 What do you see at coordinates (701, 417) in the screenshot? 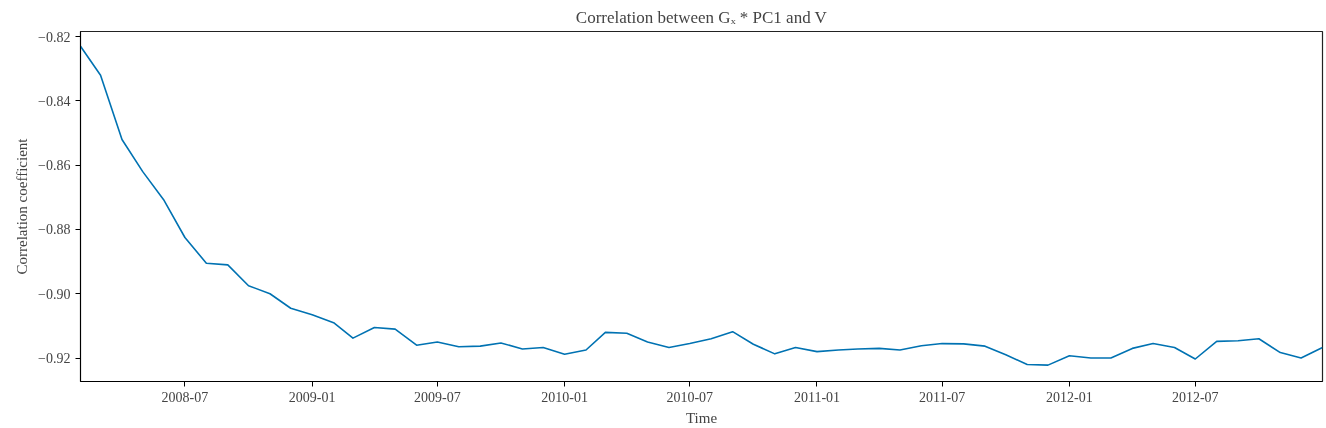
I see `x-axis-title: Time` at bounding box center [701, 417].